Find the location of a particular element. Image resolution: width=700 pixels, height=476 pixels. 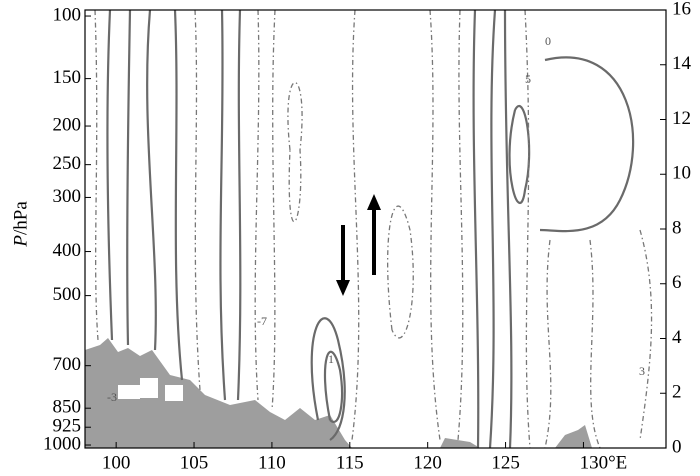

y2-tick-label: 6 is located at coordinates (677, 282).